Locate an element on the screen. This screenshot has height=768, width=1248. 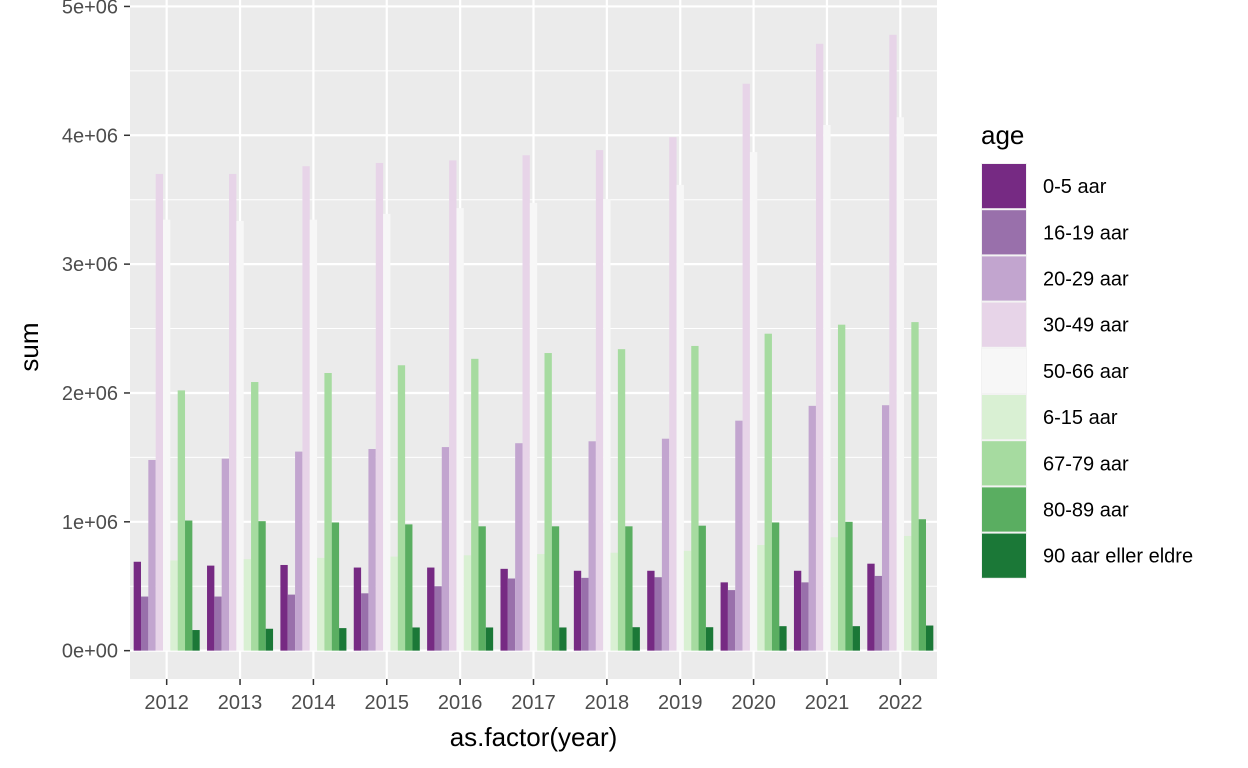
x-tick-label: 2014 is located at coordinates (313, 703).